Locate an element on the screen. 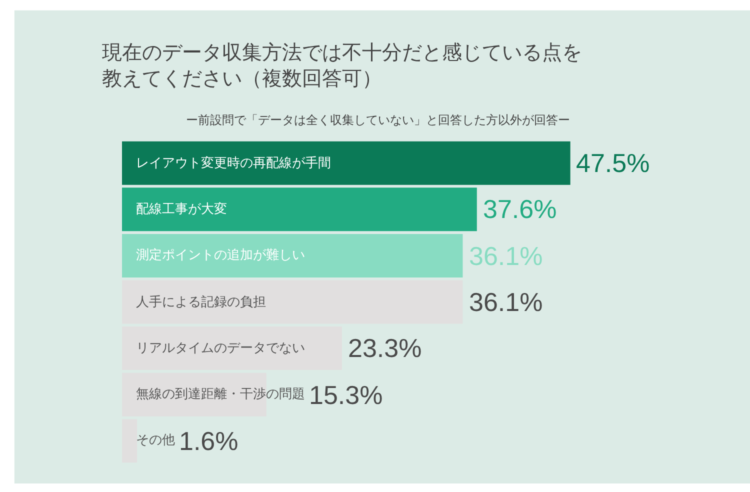  y-tick-label: その他 is located at coordinates (155, 440).